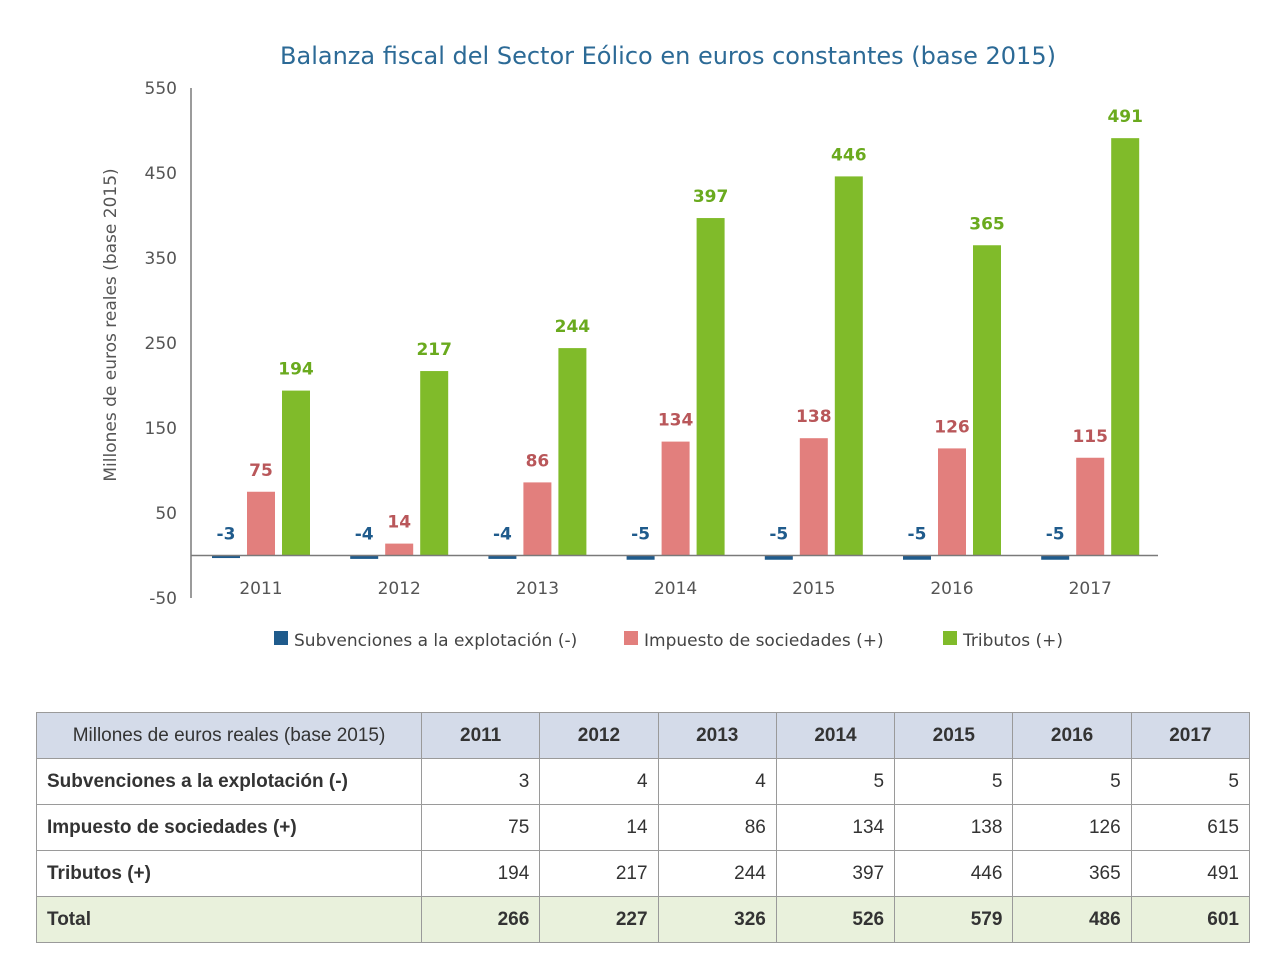 This screenshot has height=978, width=1280. I want to click on x-tick-label: 2017, so click(1090, 589).